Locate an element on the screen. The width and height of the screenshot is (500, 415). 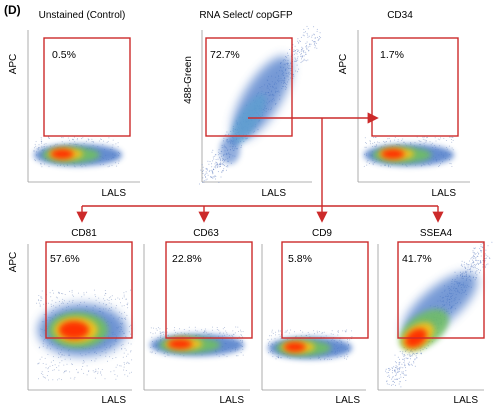
plot-title: CD9 is located at coordinates (322, 233).